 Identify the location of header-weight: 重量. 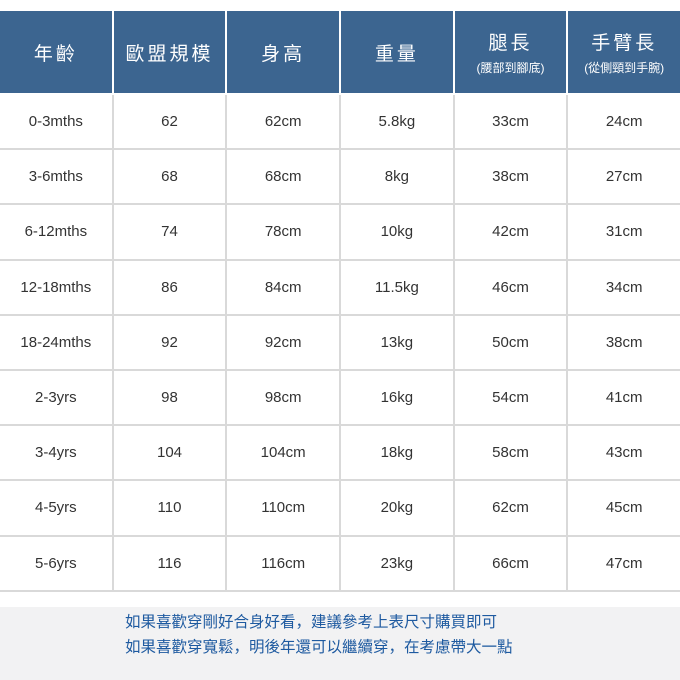
(397, 53).